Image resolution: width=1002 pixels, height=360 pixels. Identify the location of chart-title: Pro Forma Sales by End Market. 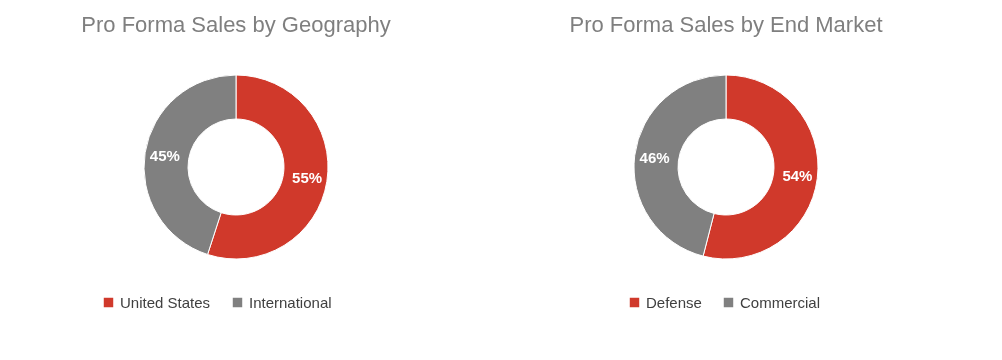
(726, 24).